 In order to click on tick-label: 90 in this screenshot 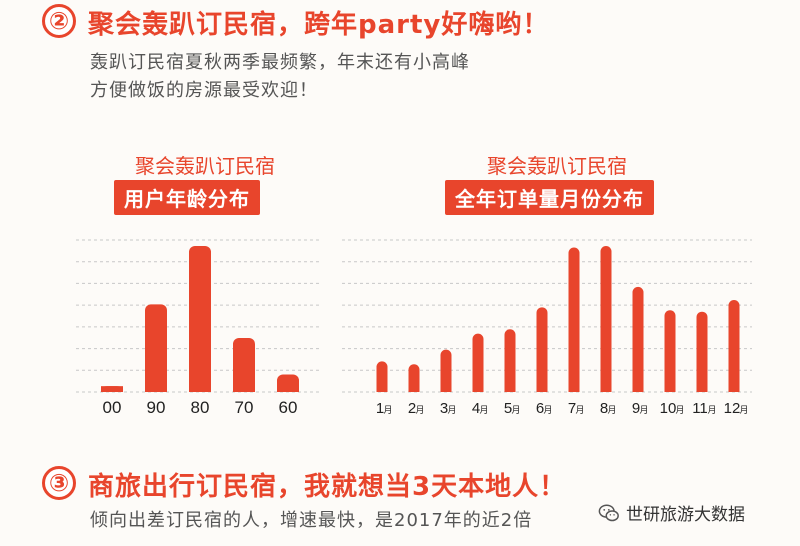, I will do `click(156, 407)`.